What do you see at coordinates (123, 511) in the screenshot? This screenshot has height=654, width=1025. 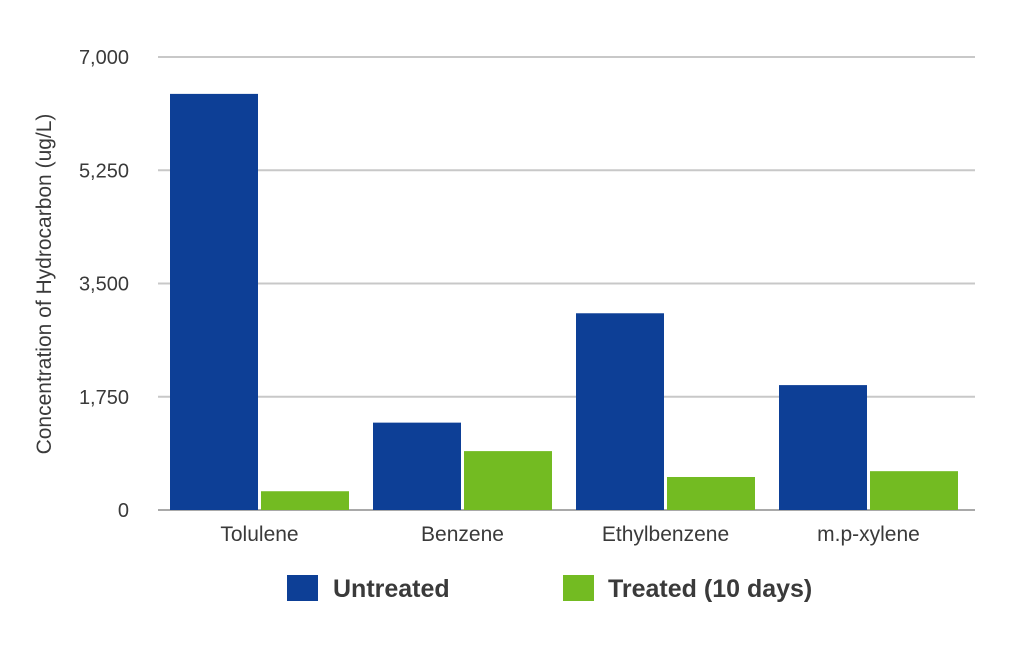 I see `y-tick-label: 0` at bounding box center [123, 511].